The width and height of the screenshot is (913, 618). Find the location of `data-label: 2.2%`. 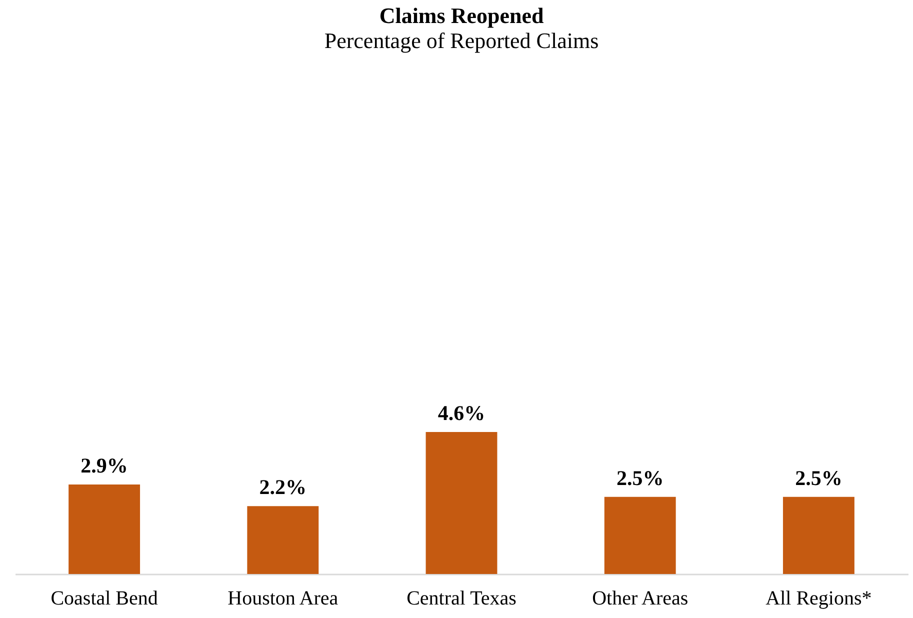

data-label: 2.2% is located at coordinates (283, 487).